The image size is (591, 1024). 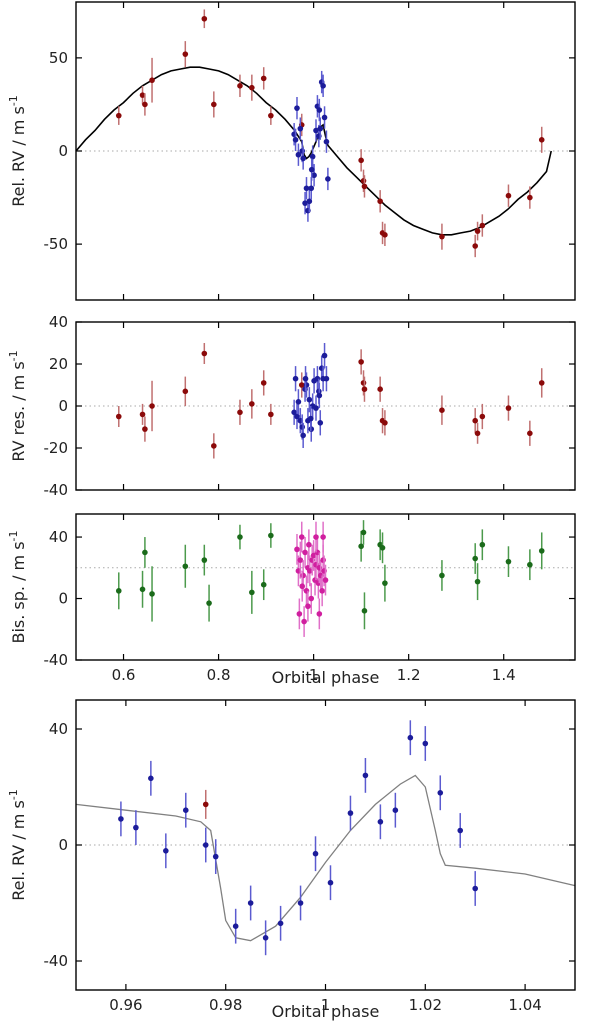 What do you see at coordinates (56, 244) in the screenshot?
I see `y-tick-label: -50` at bounding box center [56, 244].